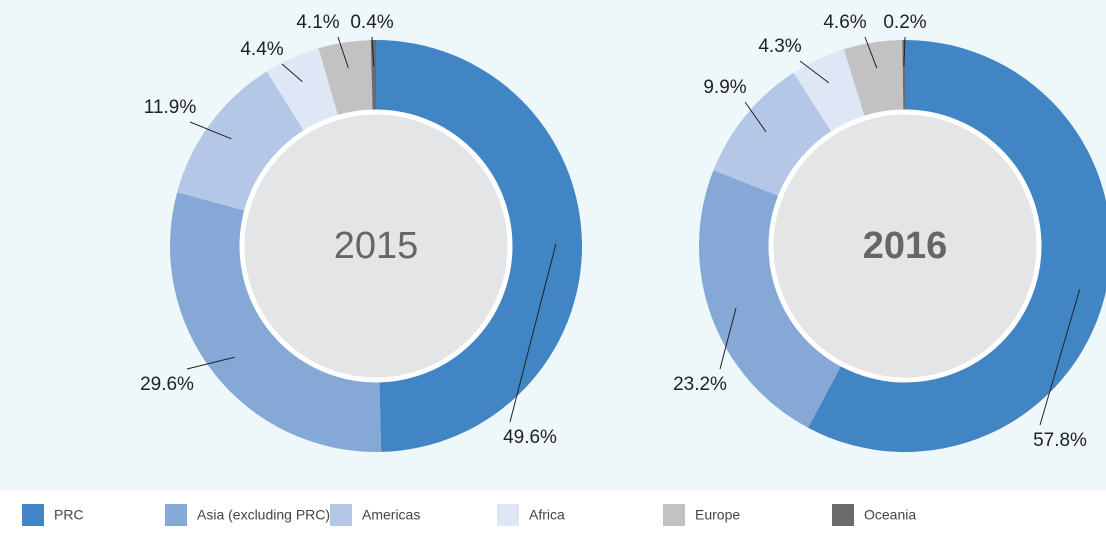 The height and width of the screenshot is (553, 1106). Describe the element at coordinates (317, 22) in the screenshot. I see `data-label: 4.1%` at that location.